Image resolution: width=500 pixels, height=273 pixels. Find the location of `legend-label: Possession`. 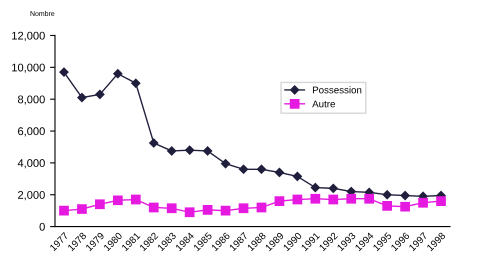

legend-label: Possession is located at coordinates (337, 90).